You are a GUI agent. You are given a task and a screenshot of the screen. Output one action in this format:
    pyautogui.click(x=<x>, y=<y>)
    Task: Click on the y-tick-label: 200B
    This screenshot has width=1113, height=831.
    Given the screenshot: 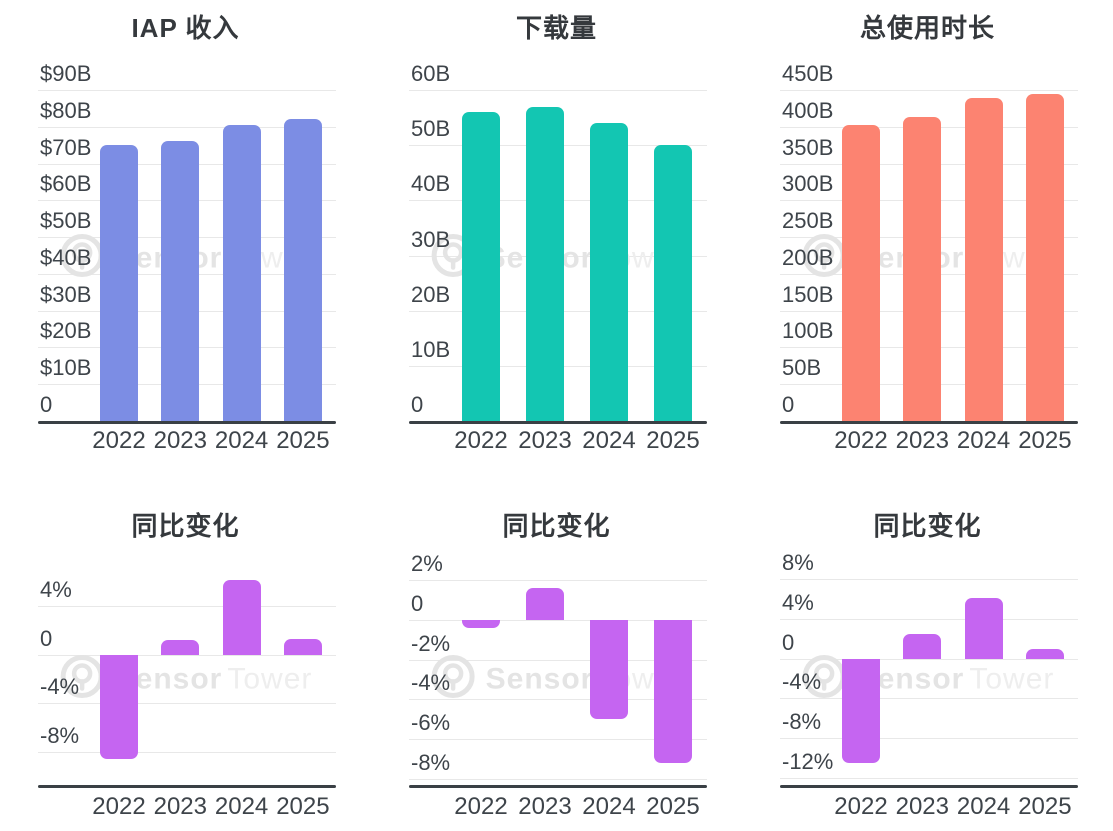 What is the action you would take?
    pyautogui.click(x=808, y=257)
    